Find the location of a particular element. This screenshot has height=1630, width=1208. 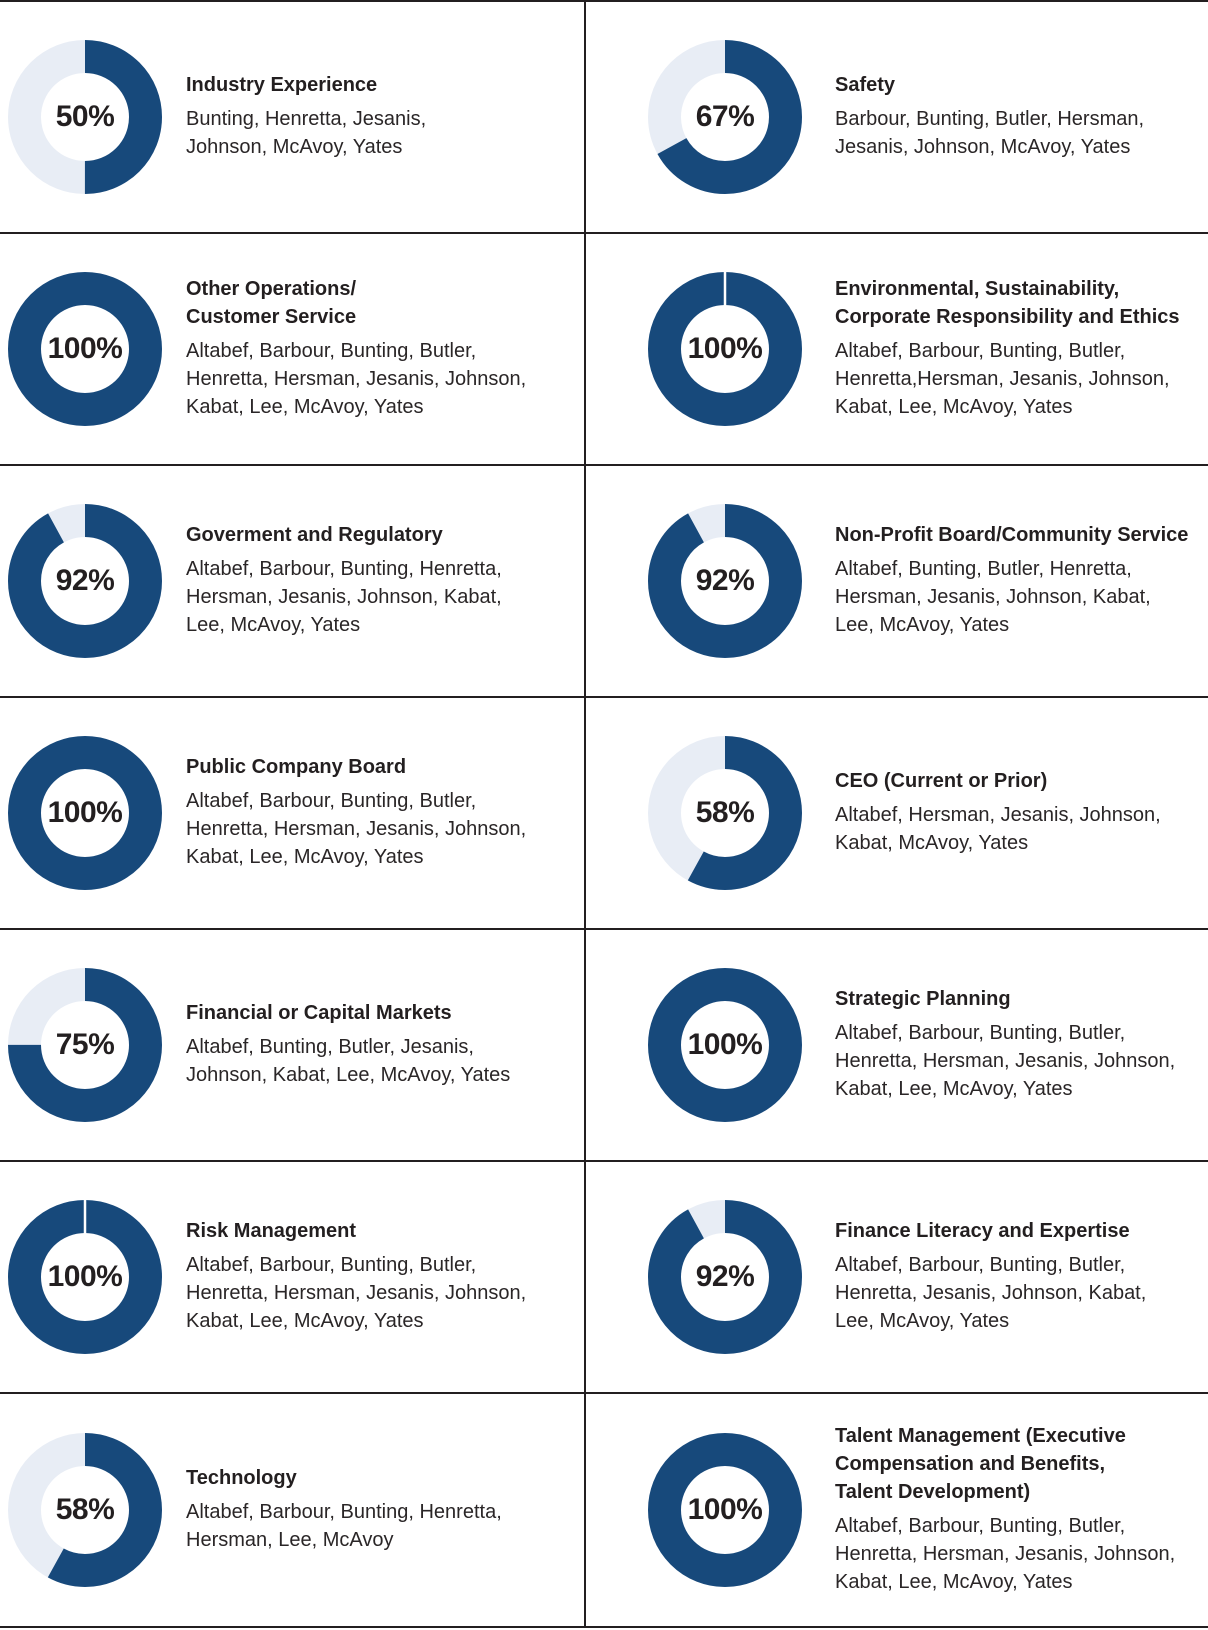

skill-title: Strategic Planning is located at coordinates (923, 999).